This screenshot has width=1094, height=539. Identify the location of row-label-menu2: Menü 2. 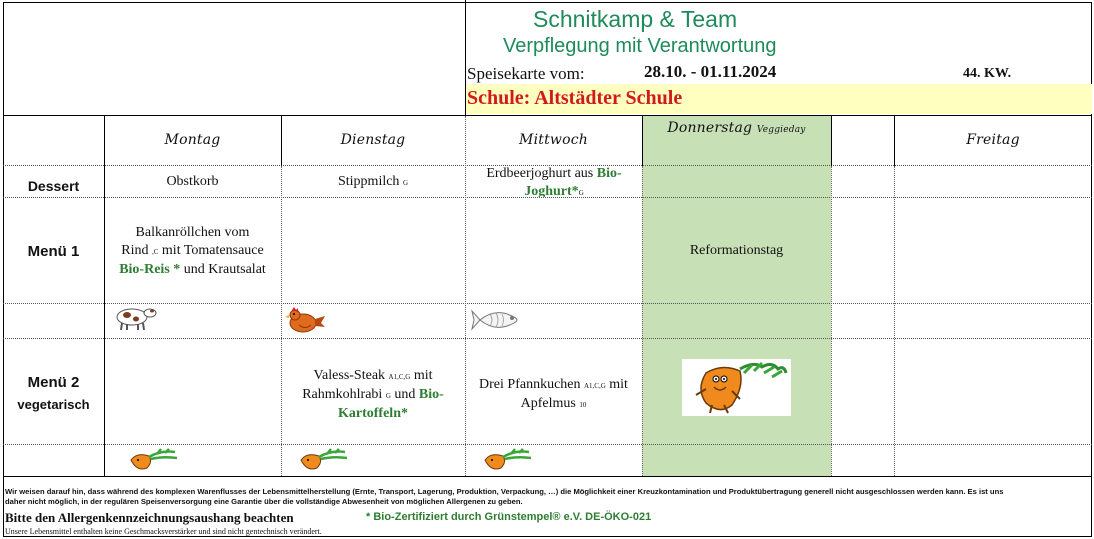
(53, 382).